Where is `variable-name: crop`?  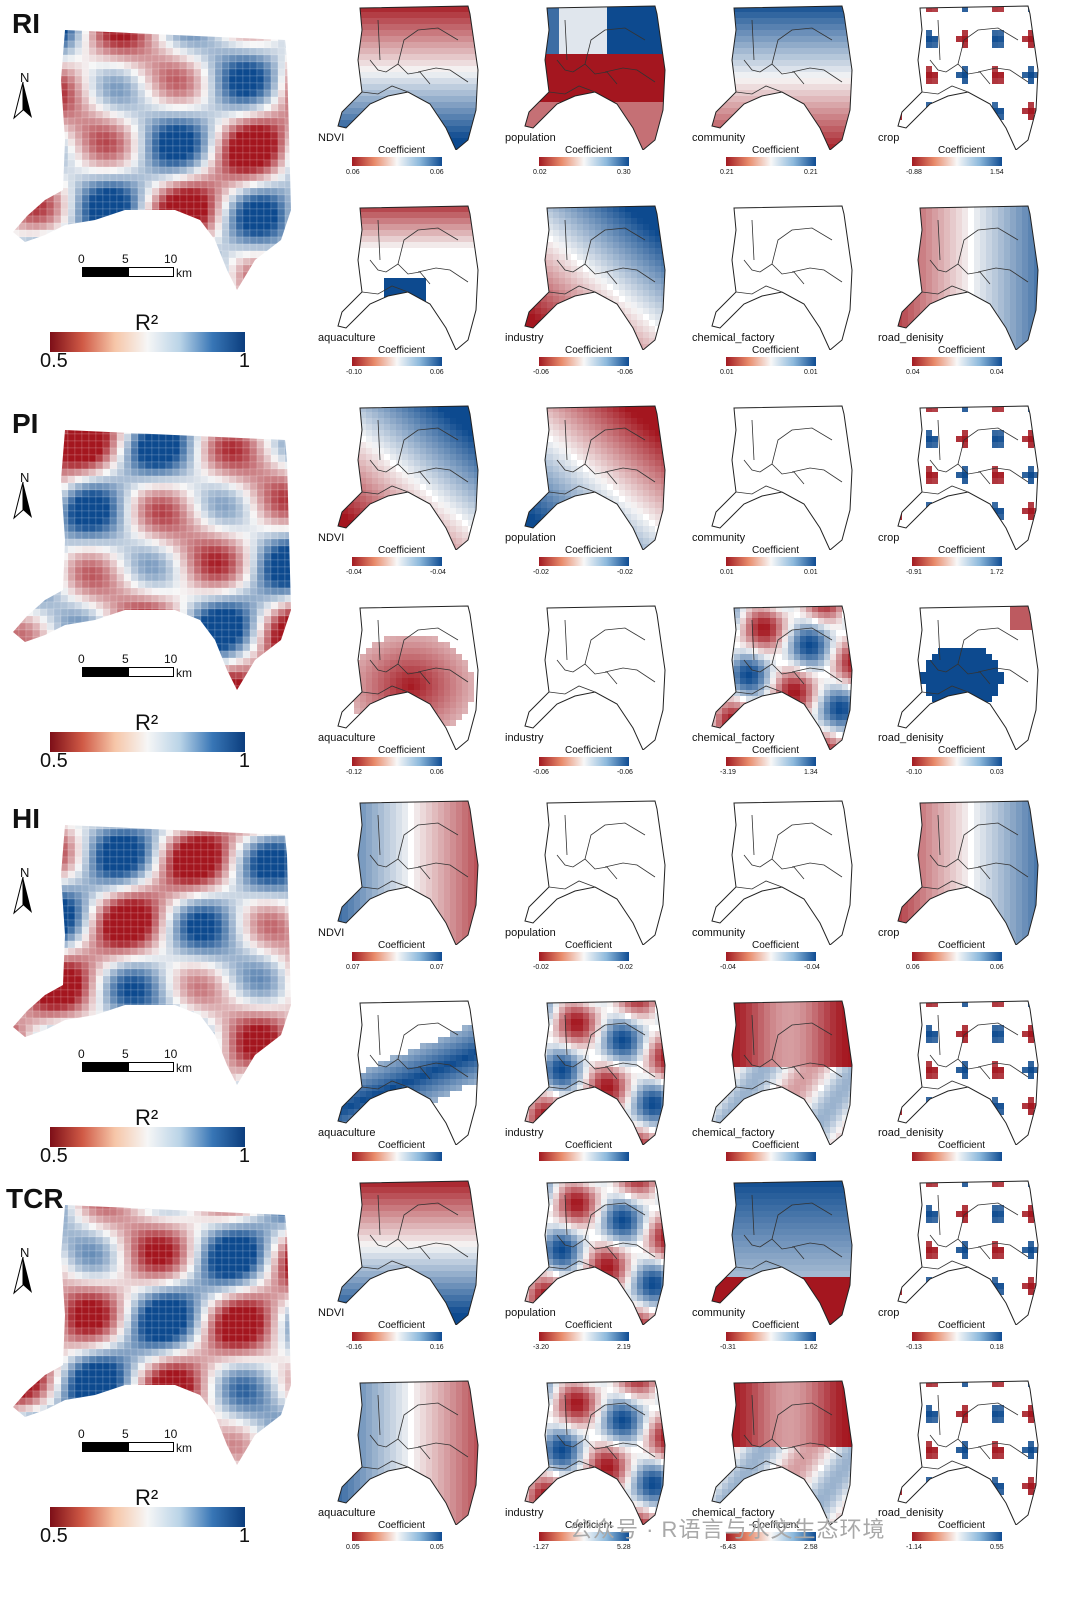
variable-name: crop is located at coordinates (888, 138).